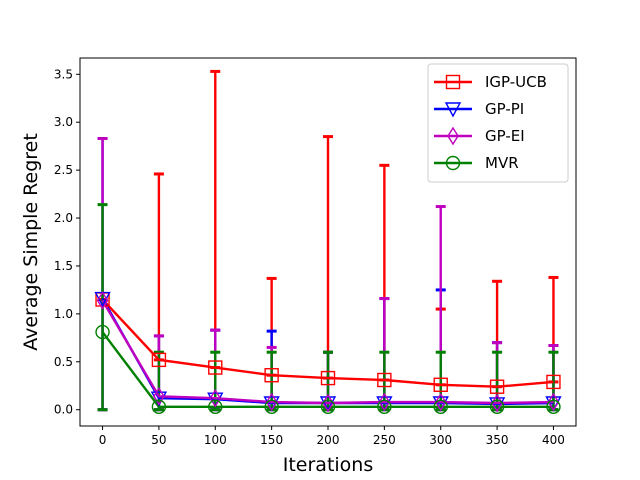 This screenshot has width=640, height=480. I want to click on legend-label-gp-pi: GP-PI, so click(504, 109).